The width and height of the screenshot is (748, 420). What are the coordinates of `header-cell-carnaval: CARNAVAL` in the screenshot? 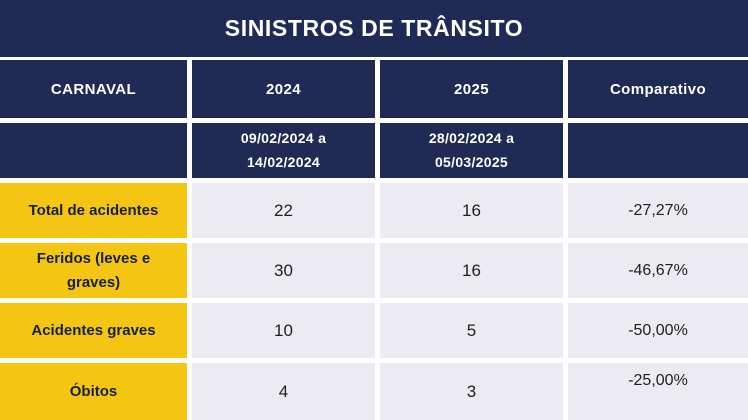 It's located at (93, 89).